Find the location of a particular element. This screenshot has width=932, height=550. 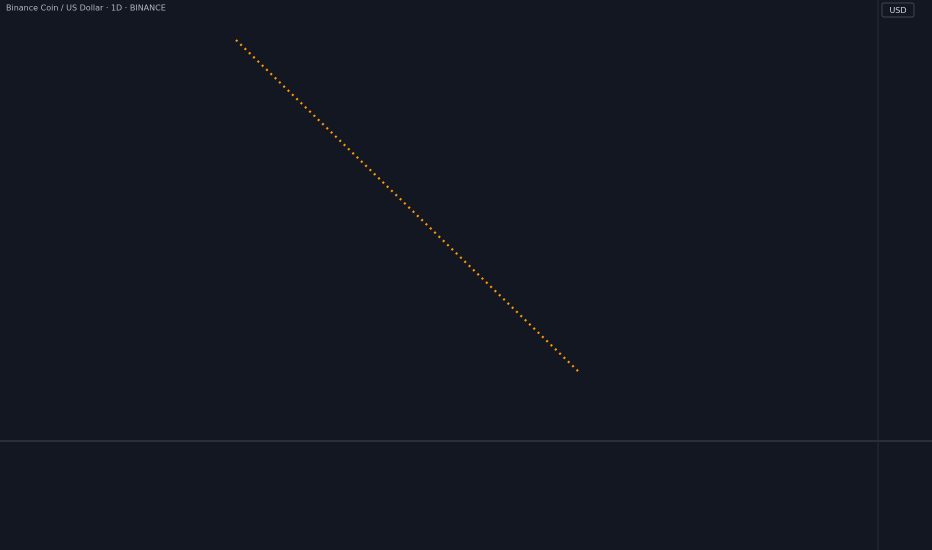

currency: USD is located at coordinates (897, 10).